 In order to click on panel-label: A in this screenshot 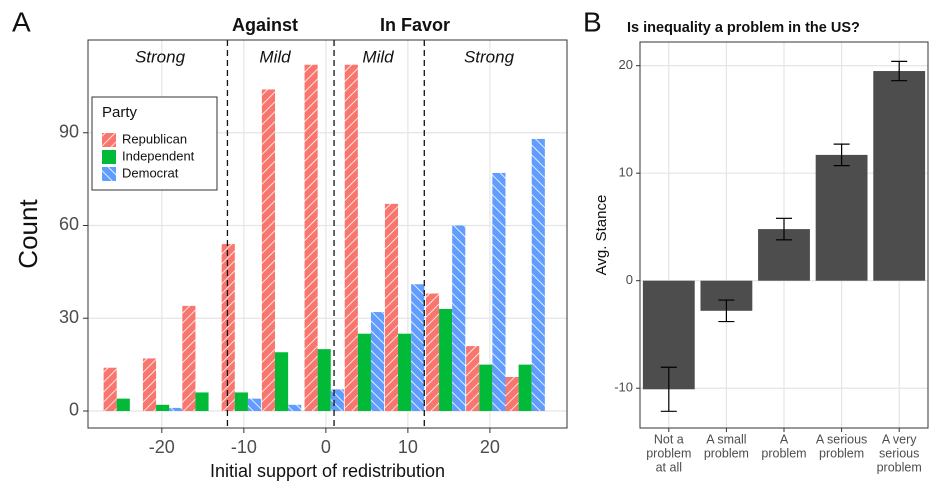, I will do `click(21, 21)`.